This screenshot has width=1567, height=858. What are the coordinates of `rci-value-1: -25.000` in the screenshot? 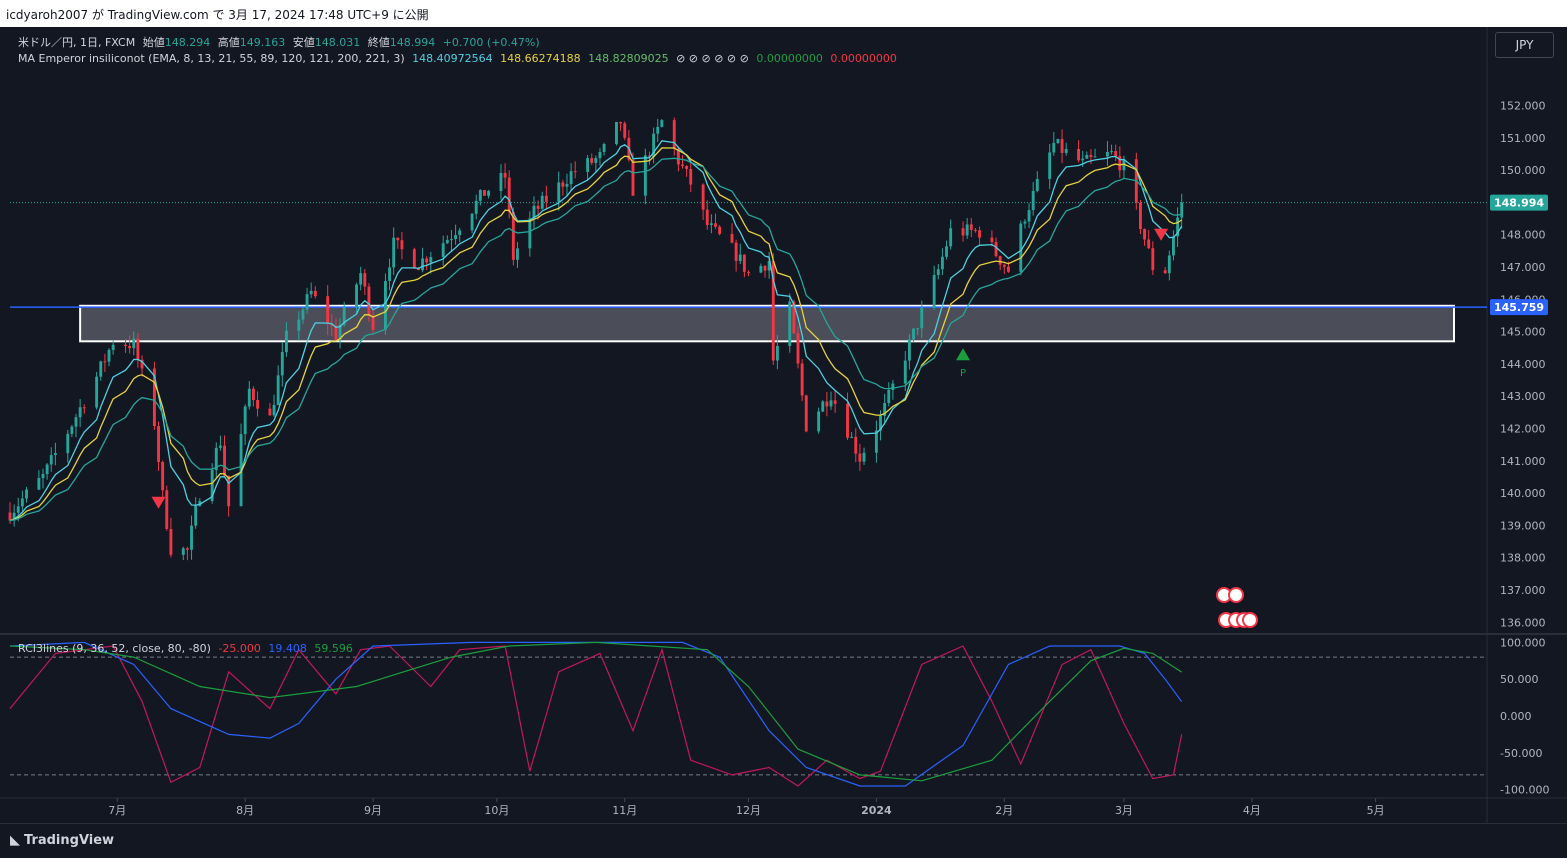 It's located at (239, 648).